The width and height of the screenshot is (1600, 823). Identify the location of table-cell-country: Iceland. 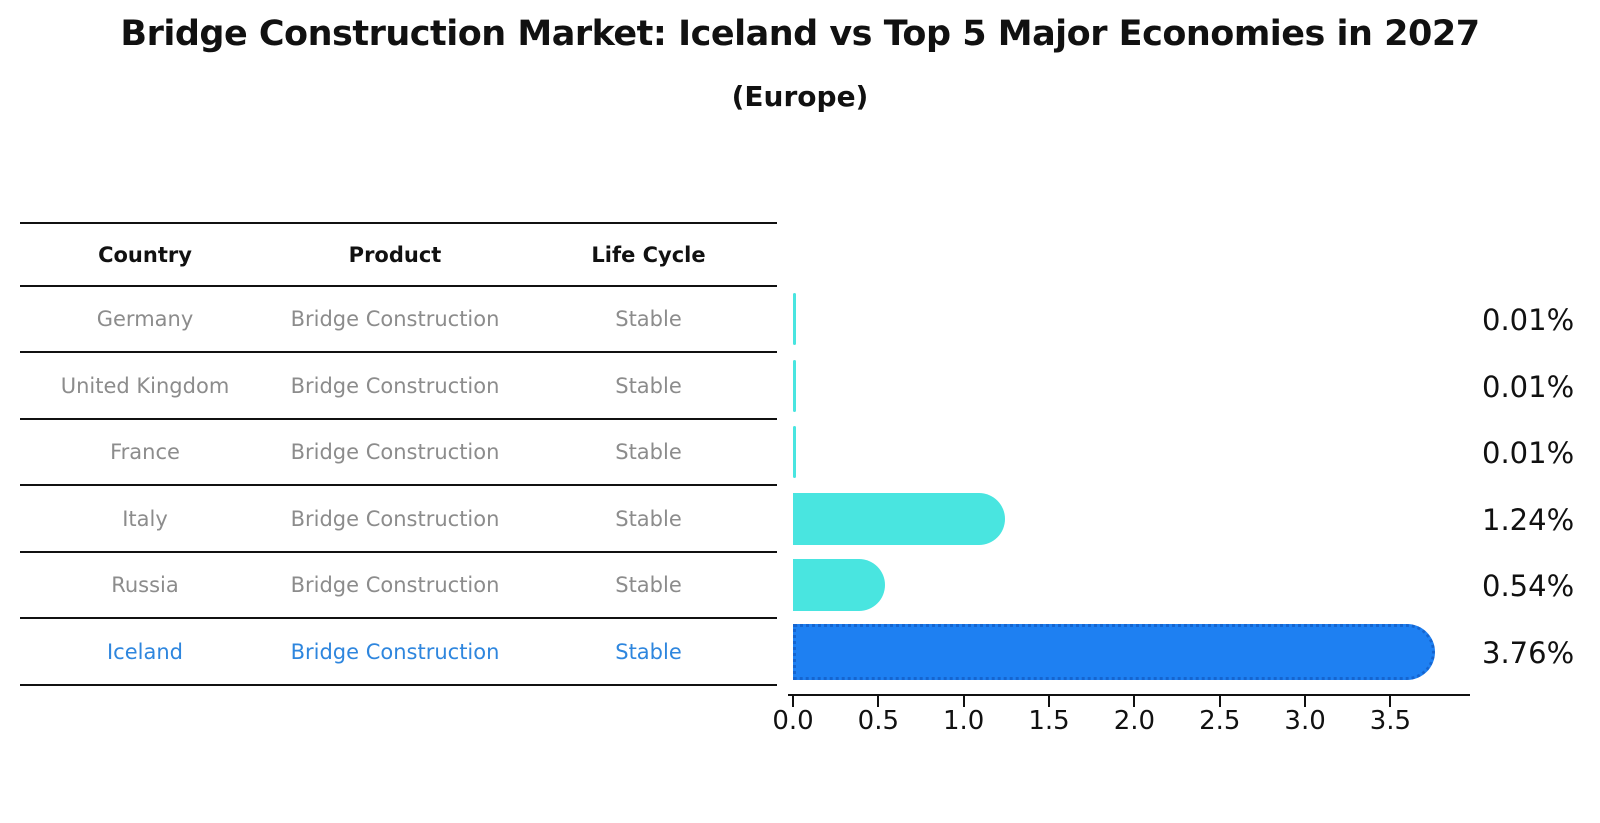
(144, 651).